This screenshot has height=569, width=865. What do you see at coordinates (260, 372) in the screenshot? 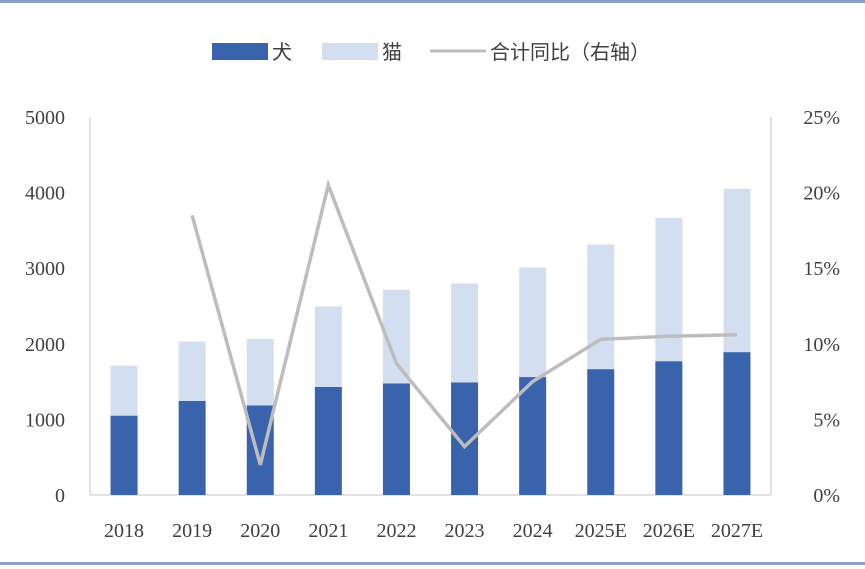
I see `bar-cat-2020` at bounding box center [260, 372].